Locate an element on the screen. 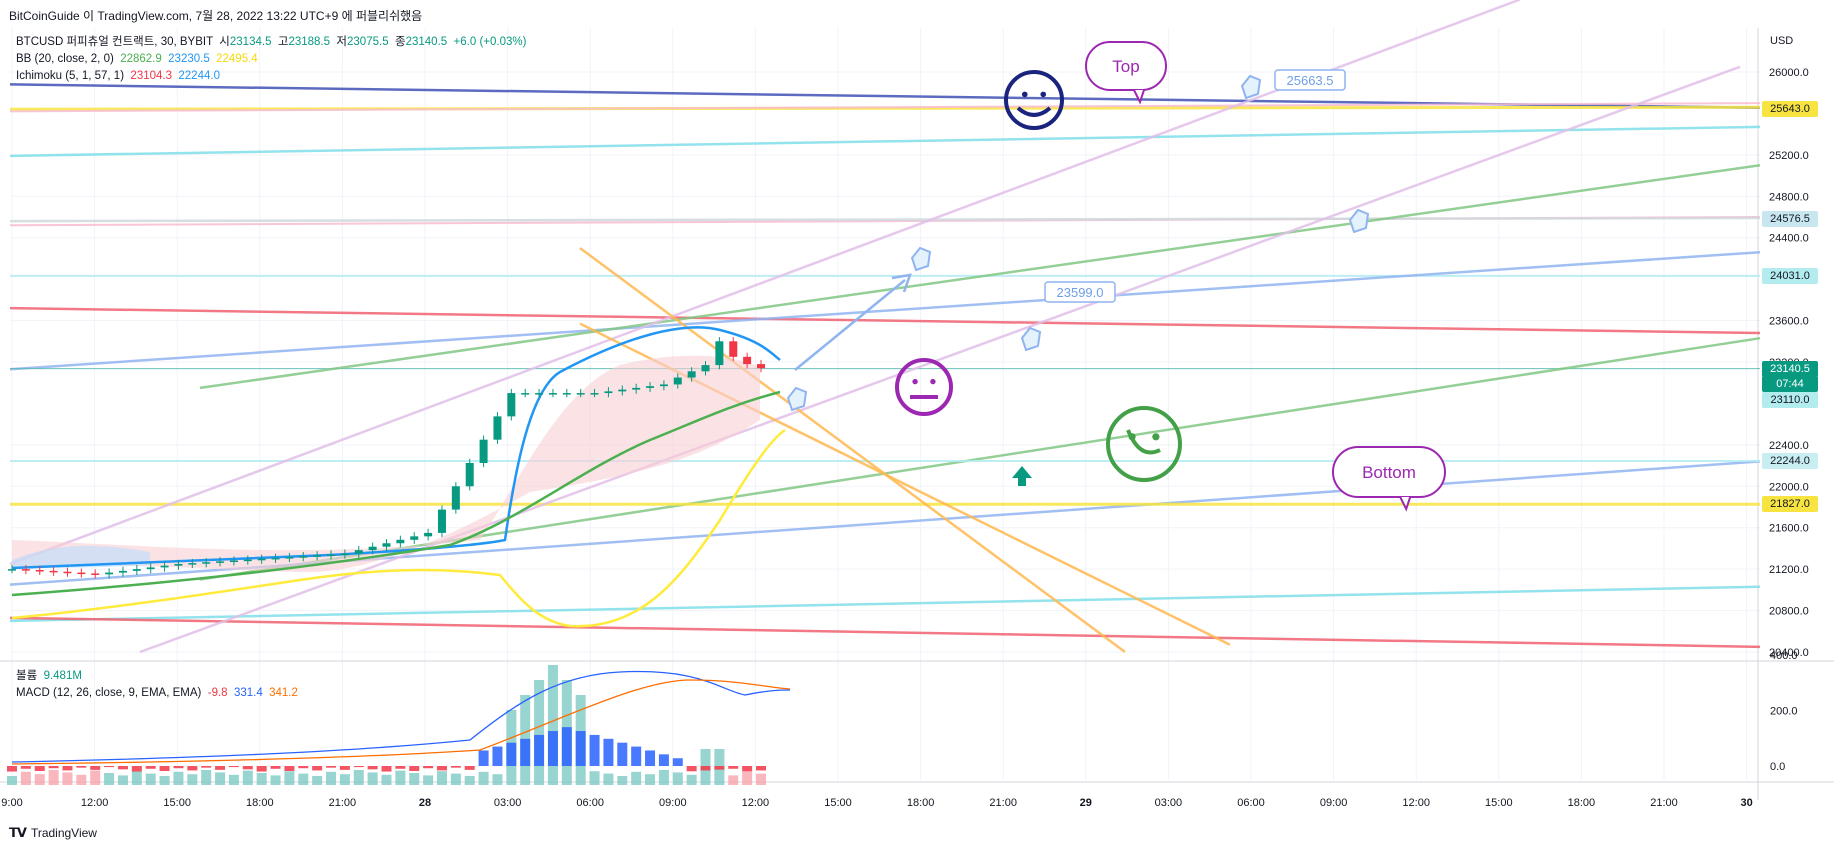 This screenshot has height=850, width=1834. price-tick-label: 23600.0 is located at coordinates (1789, 322).